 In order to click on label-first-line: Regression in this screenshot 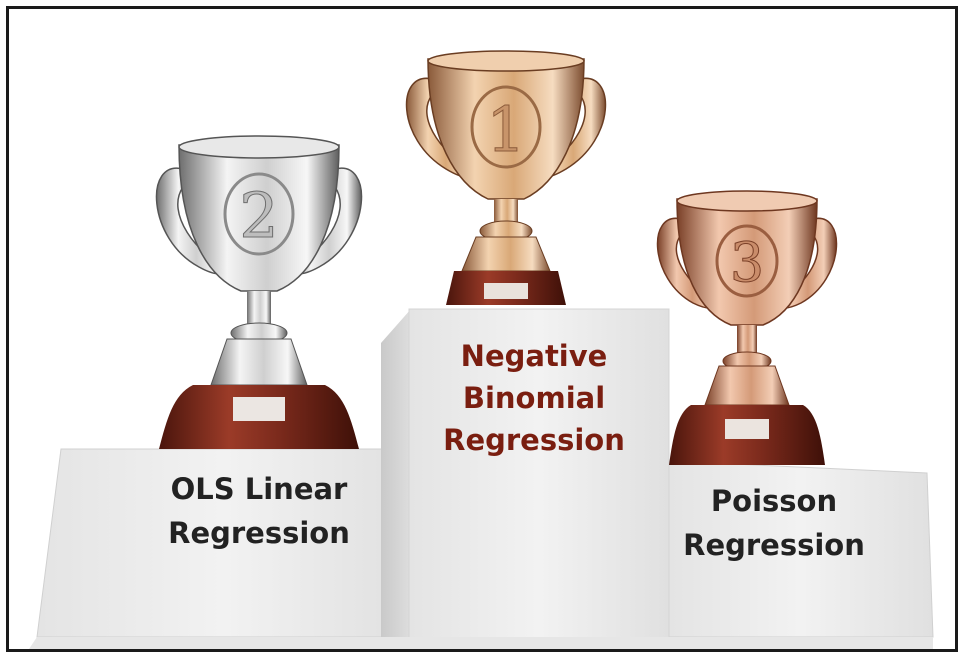, I will do `click(534, 440)`.